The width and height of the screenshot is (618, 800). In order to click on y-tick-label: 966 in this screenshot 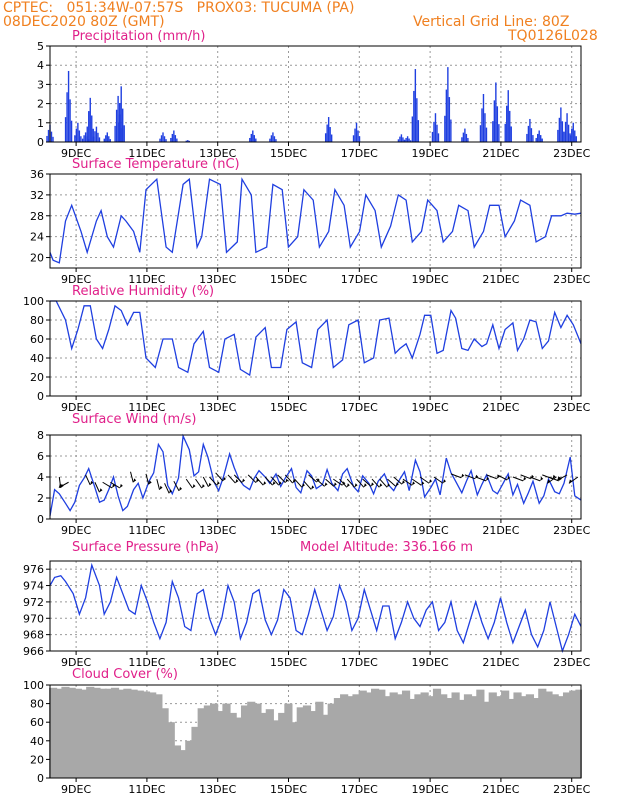, I will do `click(33, 651)`.